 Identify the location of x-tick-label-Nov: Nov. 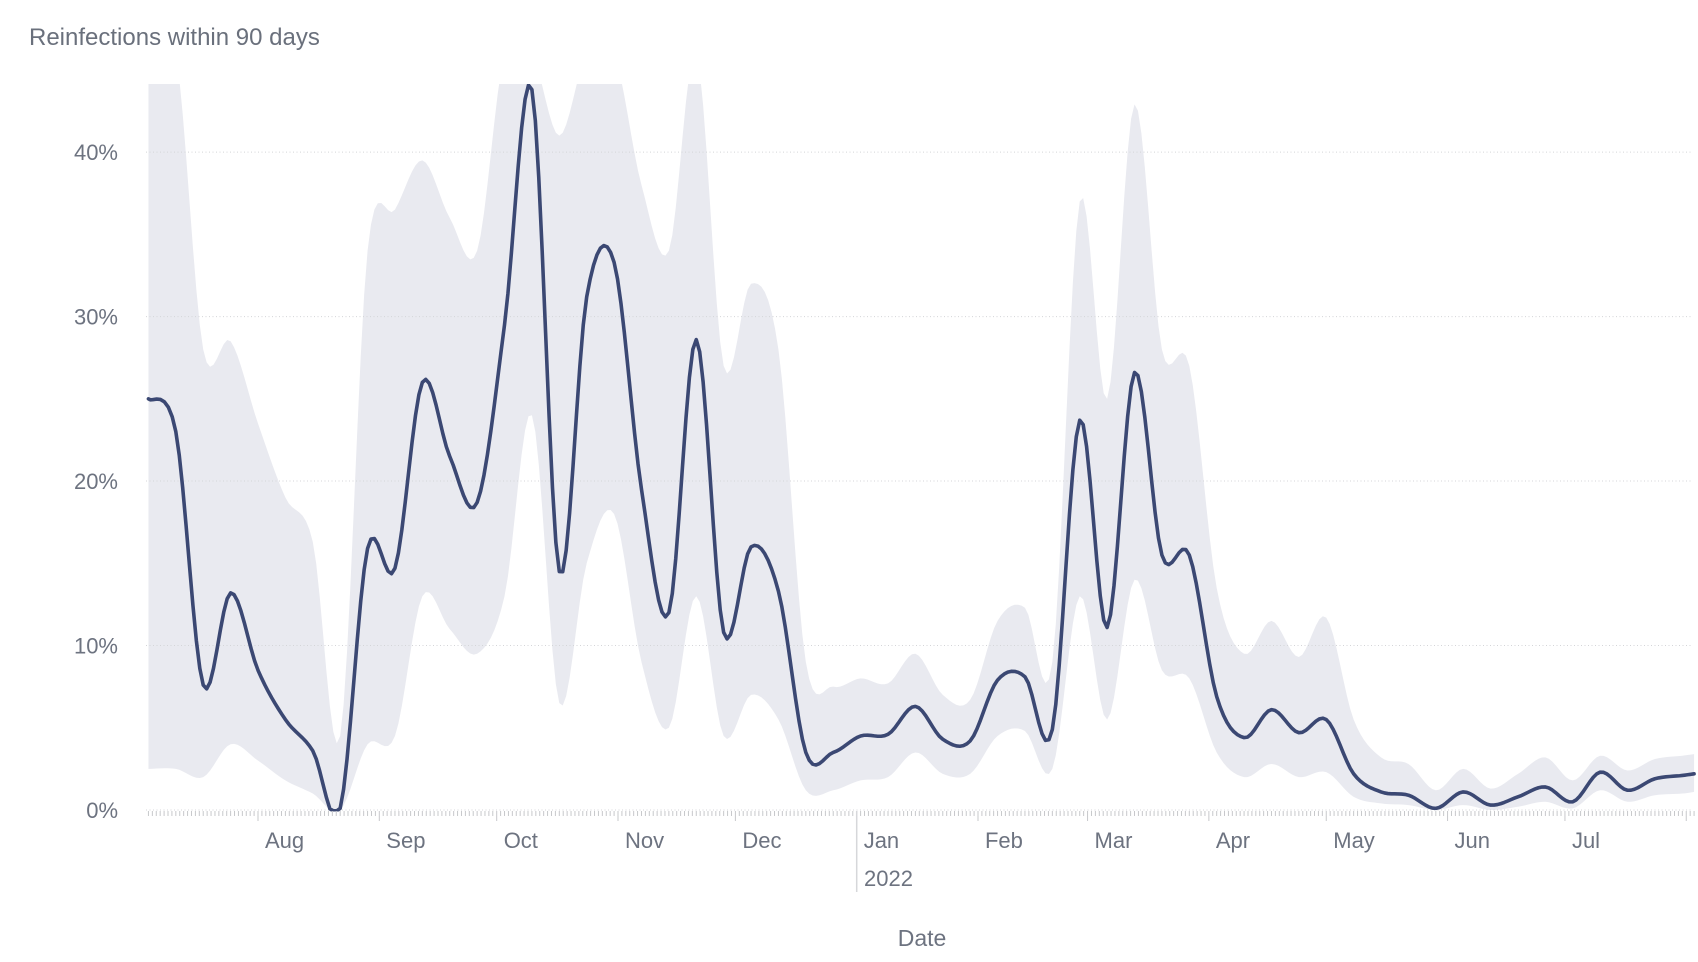
(644, 840).